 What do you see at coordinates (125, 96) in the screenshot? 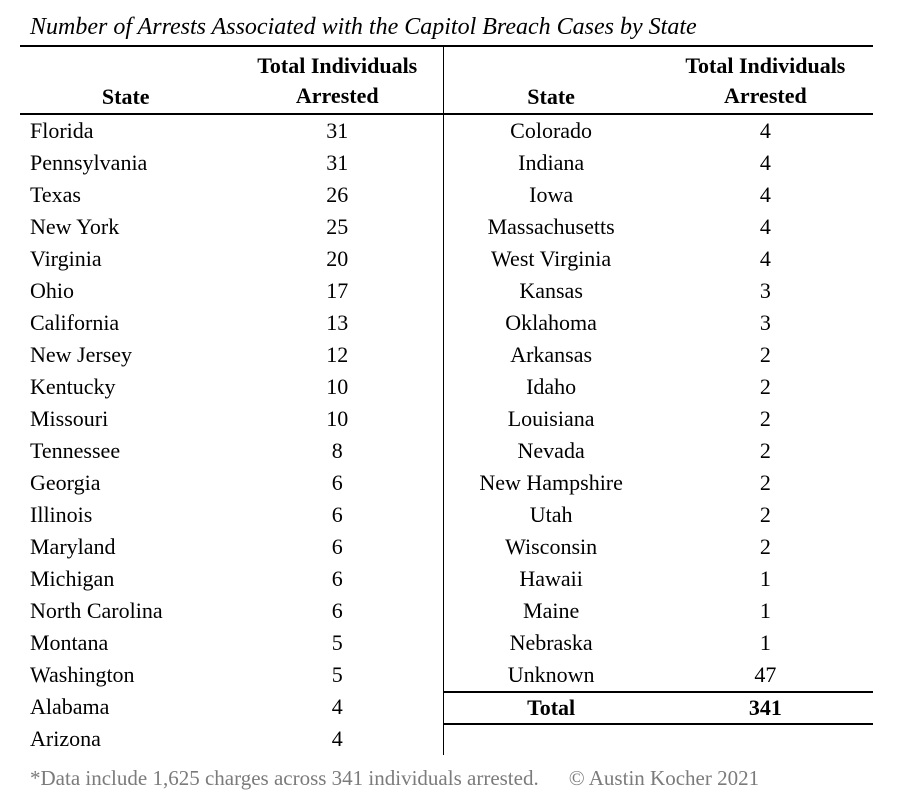
I see `left-header-state: State` at bounding box center [125, 96].